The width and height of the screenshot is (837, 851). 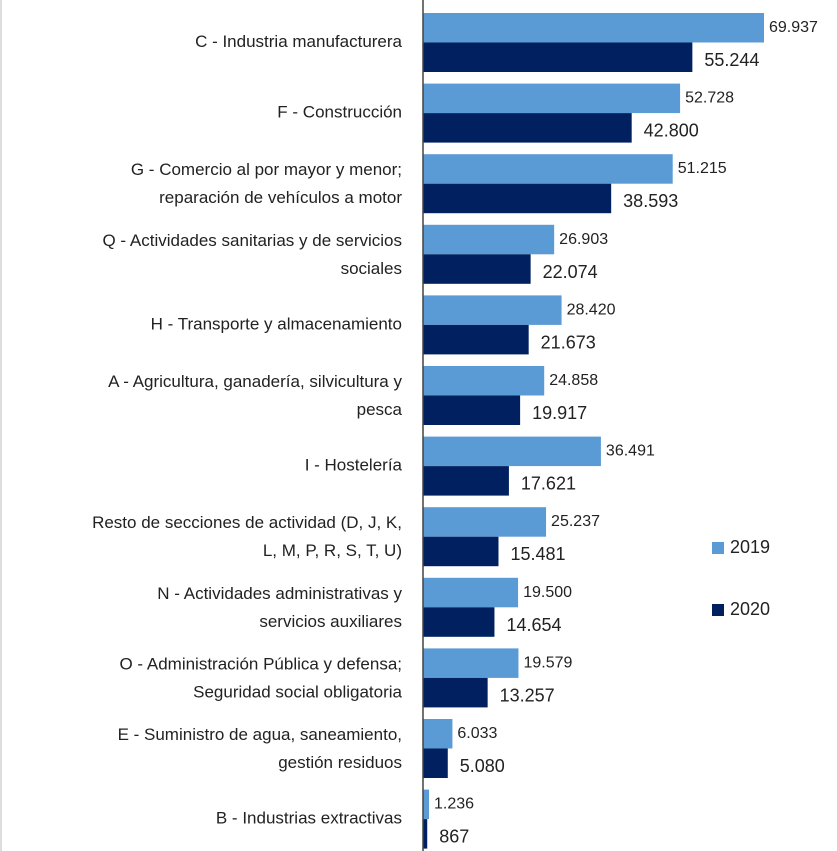 I want to click on category-label: B - Industrias extractivas, so click(x=309, y=818).